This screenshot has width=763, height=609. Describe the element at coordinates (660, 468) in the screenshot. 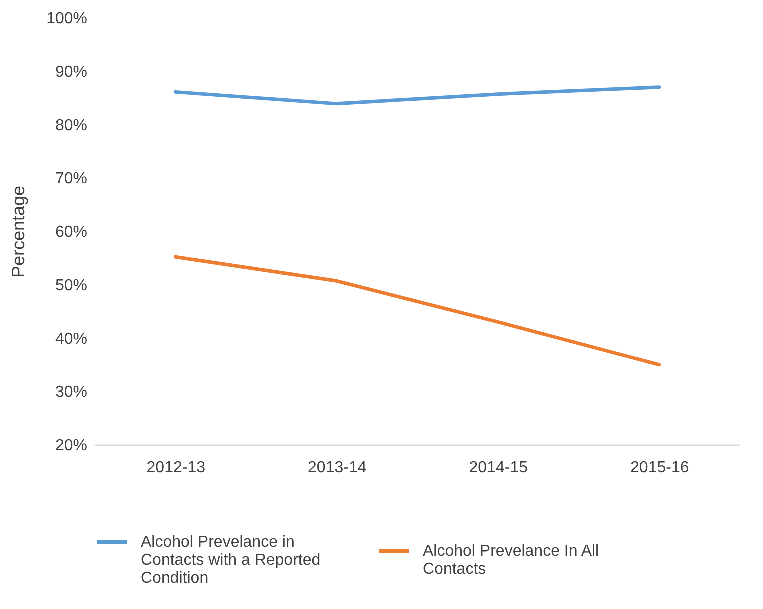

I see `x-tick-label: 2015-16` at that location.